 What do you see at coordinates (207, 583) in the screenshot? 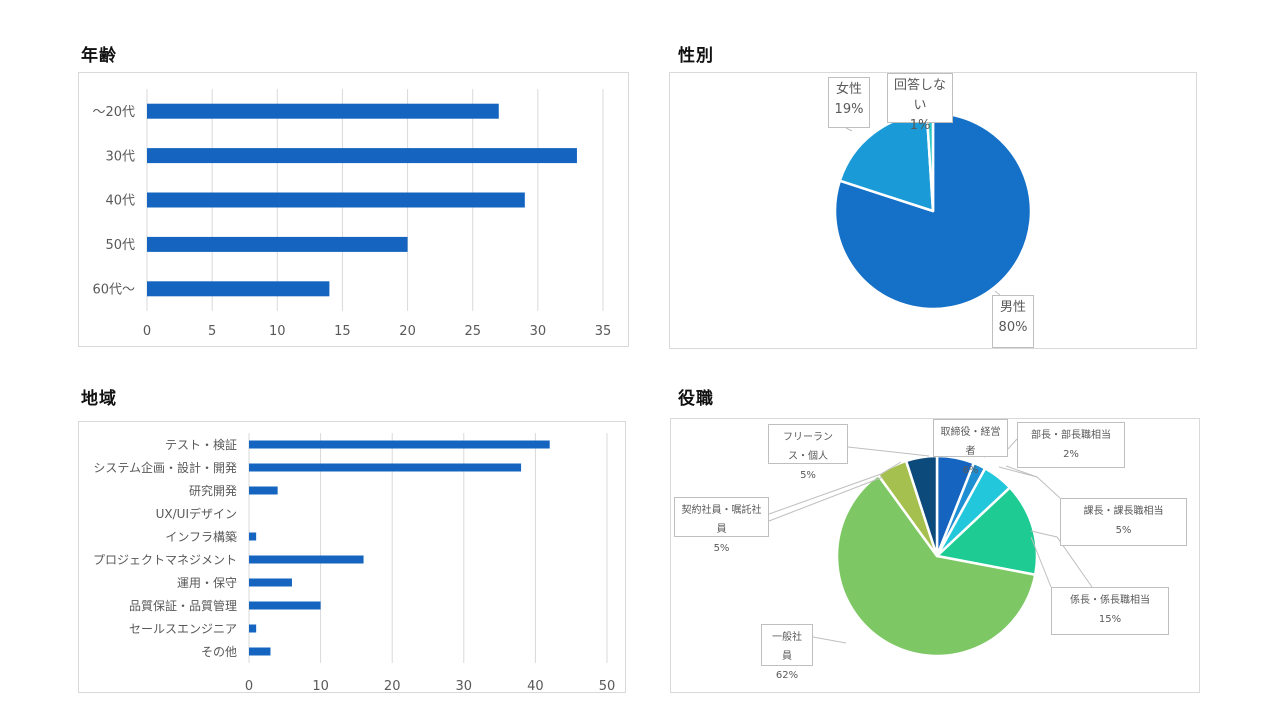
I see `category-label: 運用・保守` at bounding box center [207, 583].